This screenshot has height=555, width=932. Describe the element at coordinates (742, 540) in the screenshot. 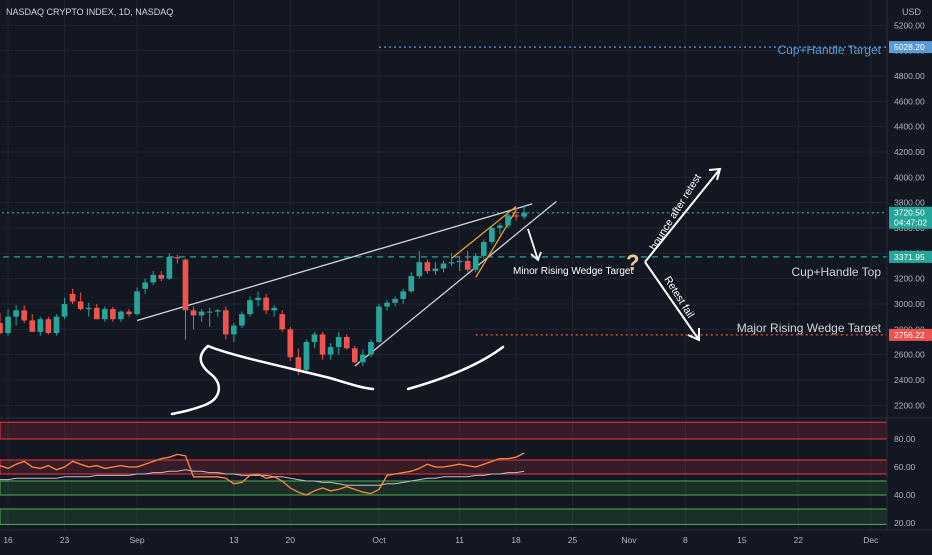

I see `time-tick-label: 15` at that location.